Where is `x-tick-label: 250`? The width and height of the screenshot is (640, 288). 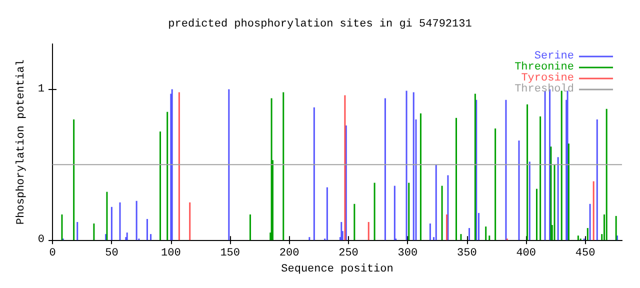 x-tick-label: 250 is located at coordinates (348, 254).